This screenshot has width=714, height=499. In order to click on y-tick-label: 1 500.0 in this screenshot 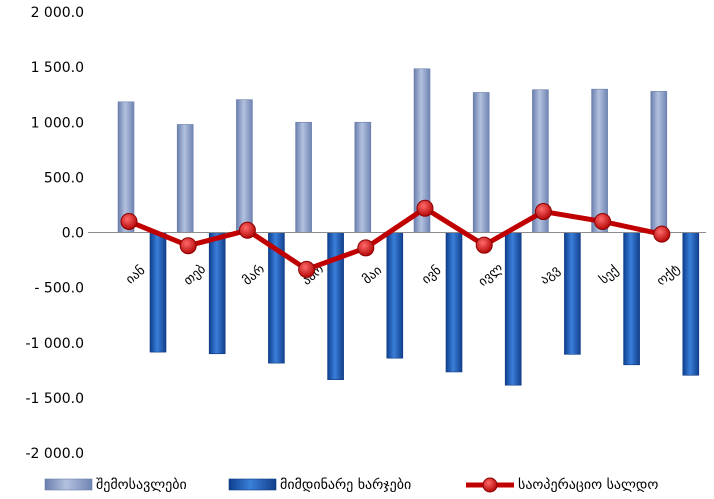, I will do `click(57, 68)`.